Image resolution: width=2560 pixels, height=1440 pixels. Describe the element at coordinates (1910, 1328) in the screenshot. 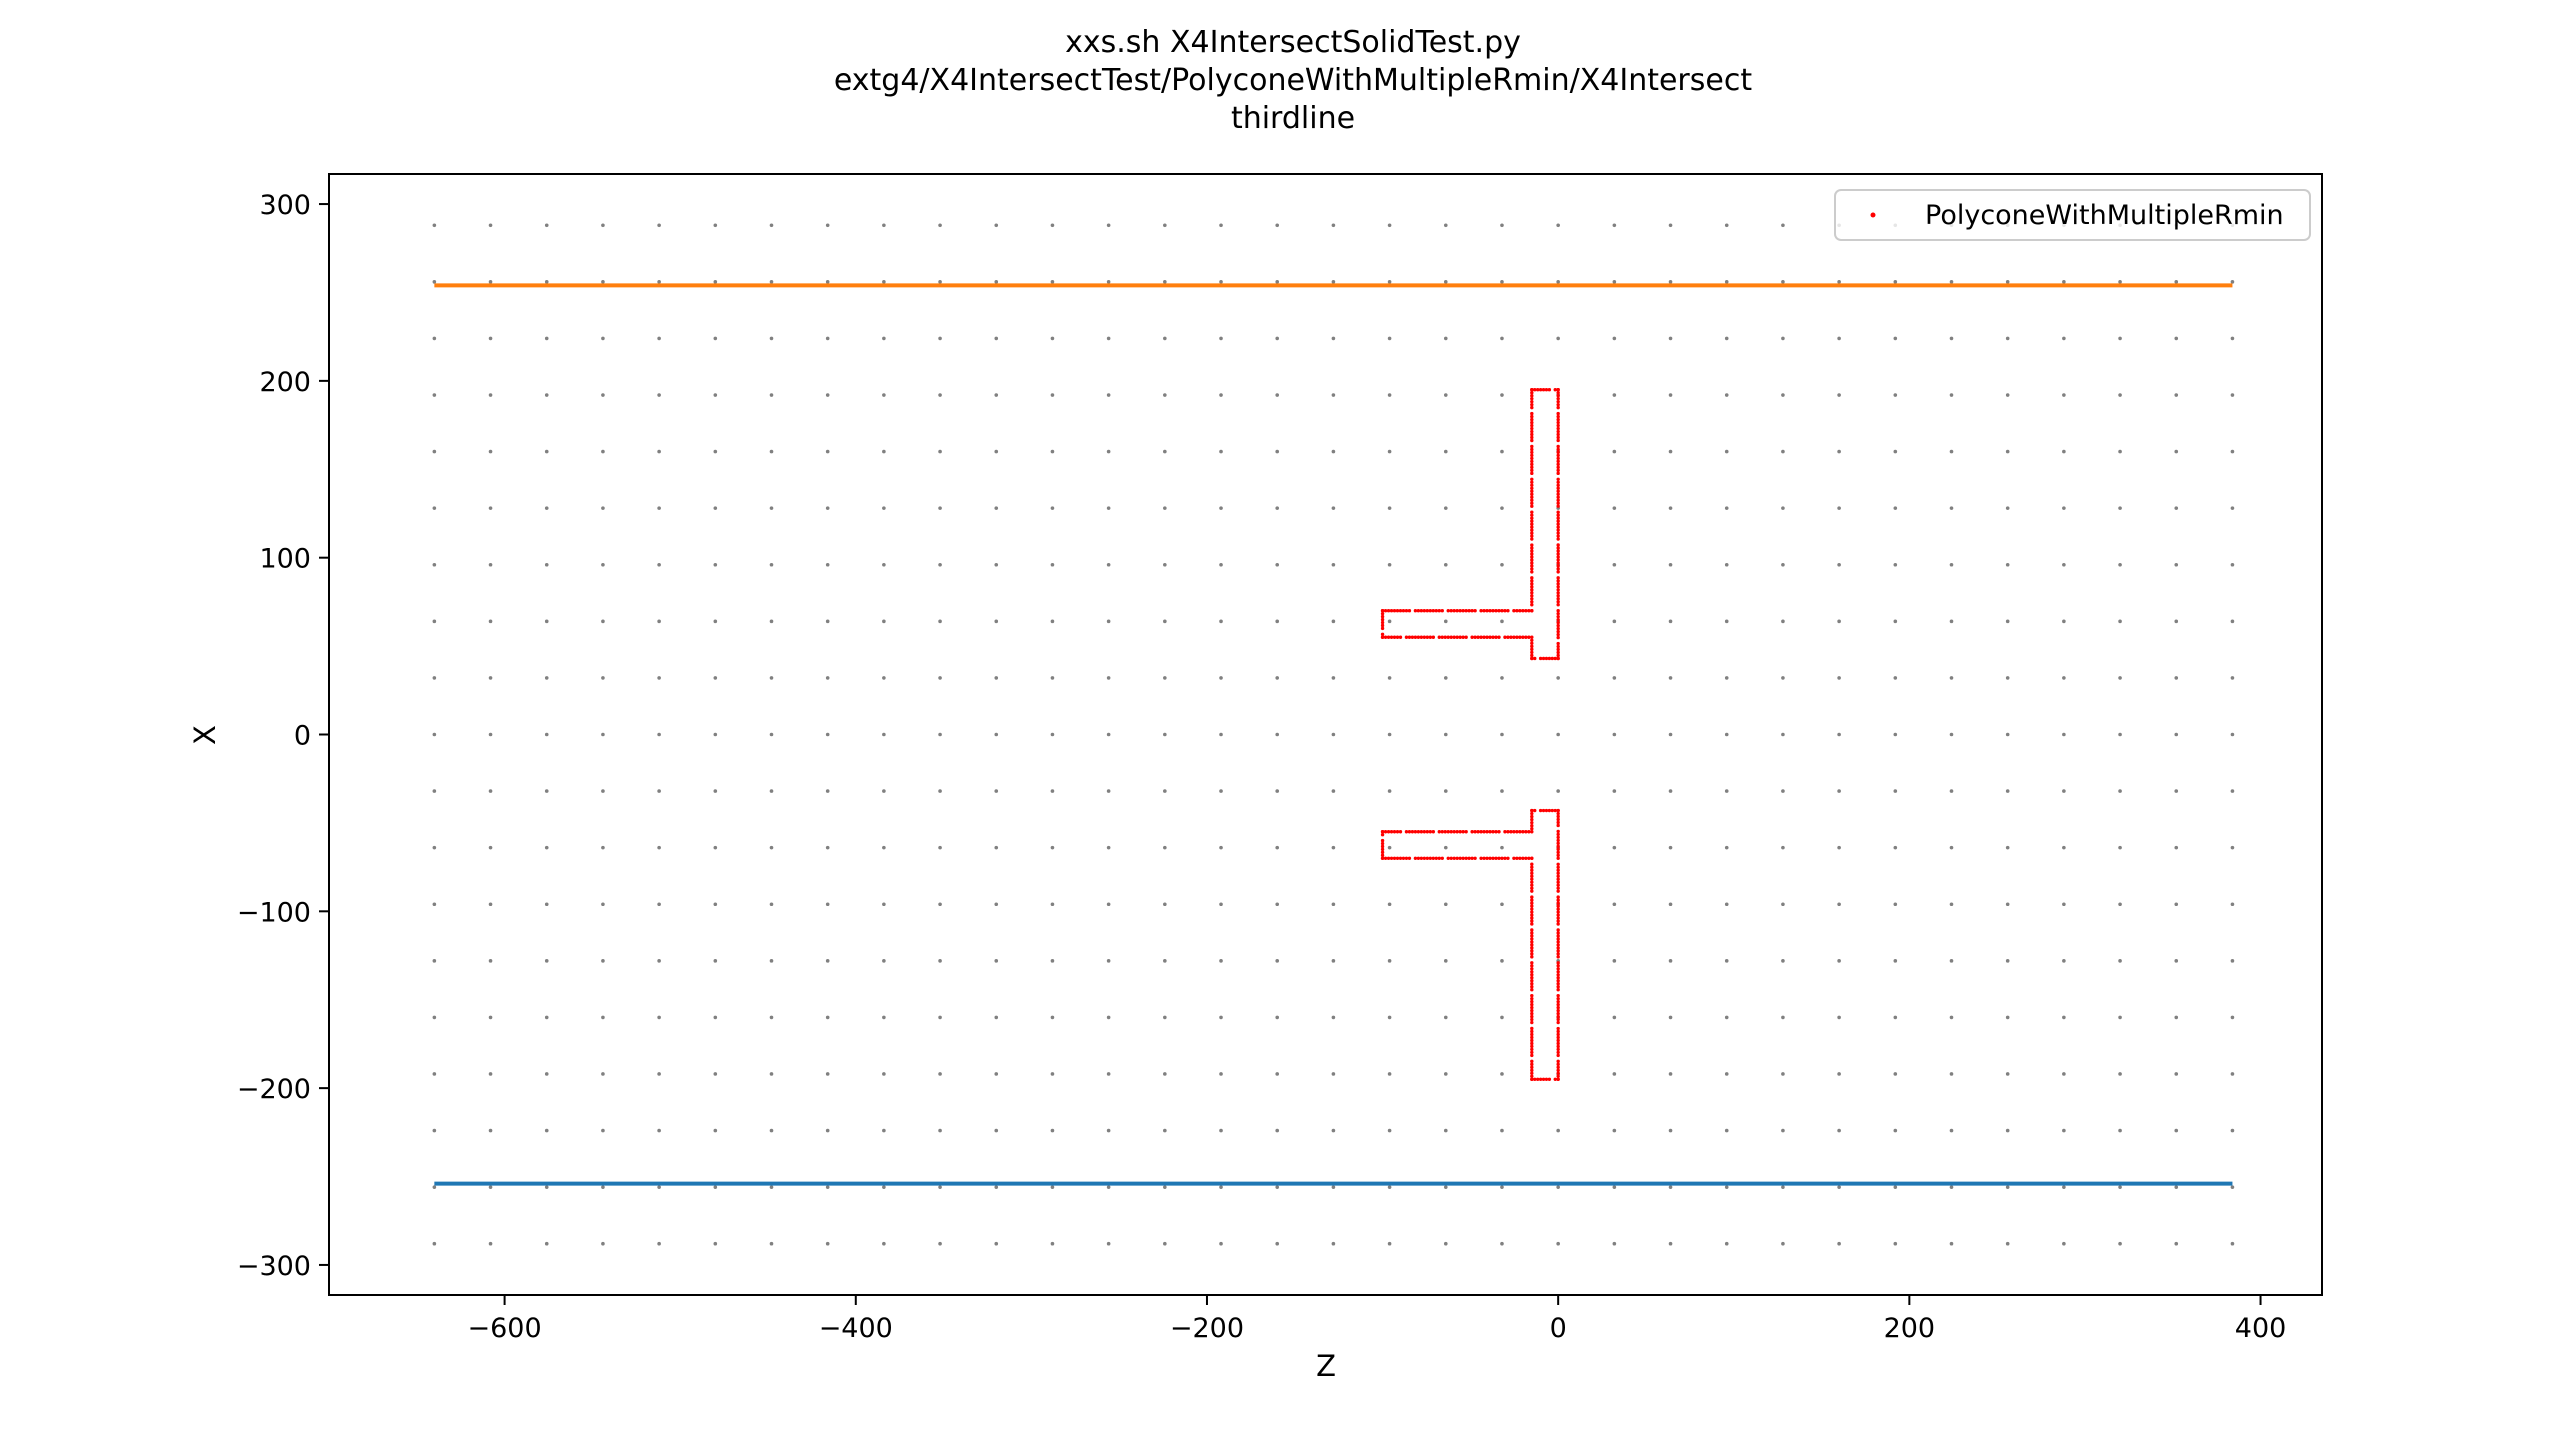

I see `x-tick-label: 200` at that location.